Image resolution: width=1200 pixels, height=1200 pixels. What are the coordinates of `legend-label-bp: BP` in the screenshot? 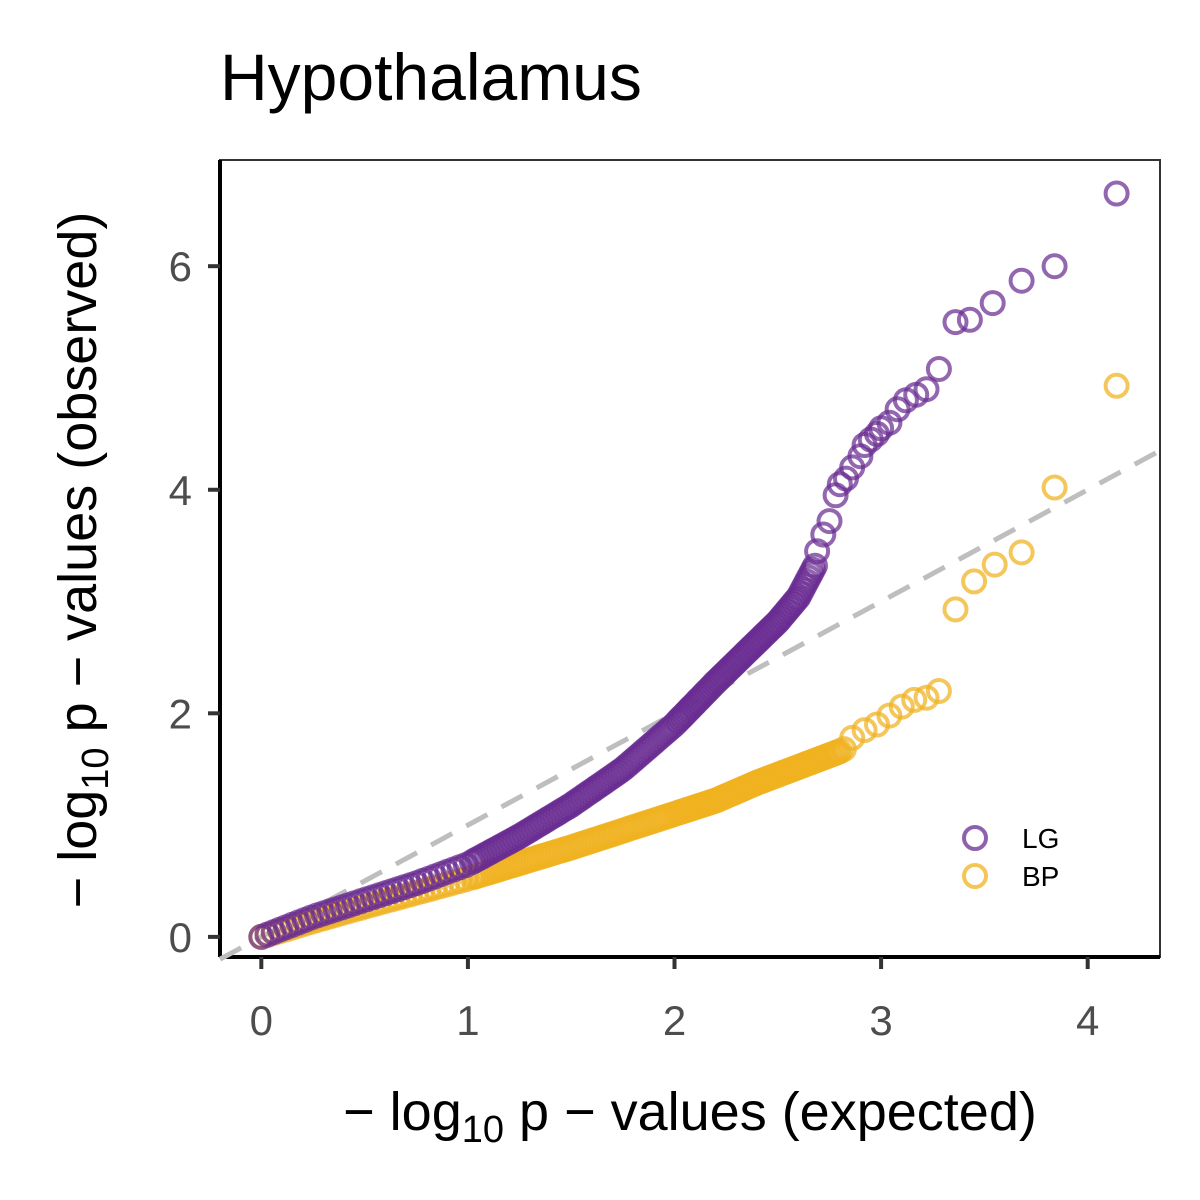 It's located at (1040, 876).